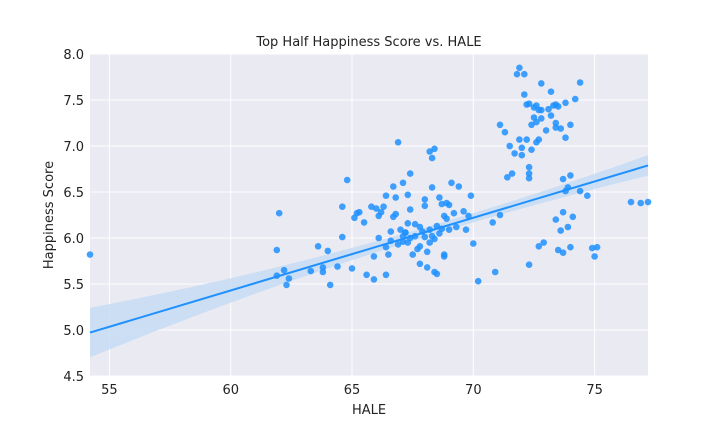  Describe the element at coordinates (73, 285) in the screenshot. I see `y-tick-label: 5.5` at that location.